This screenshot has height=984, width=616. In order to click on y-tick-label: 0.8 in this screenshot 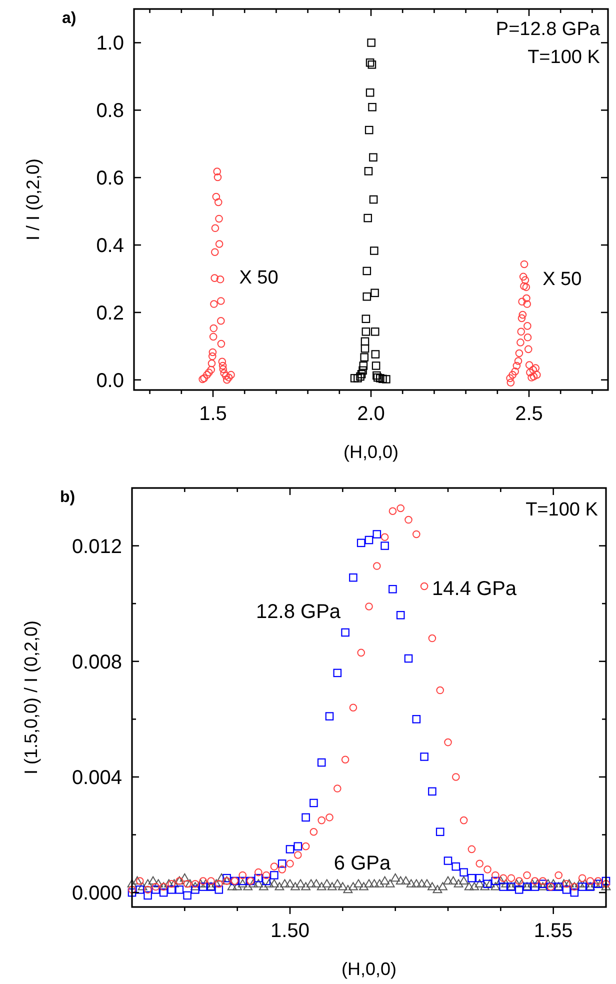, I will do `click(110, 111)`.